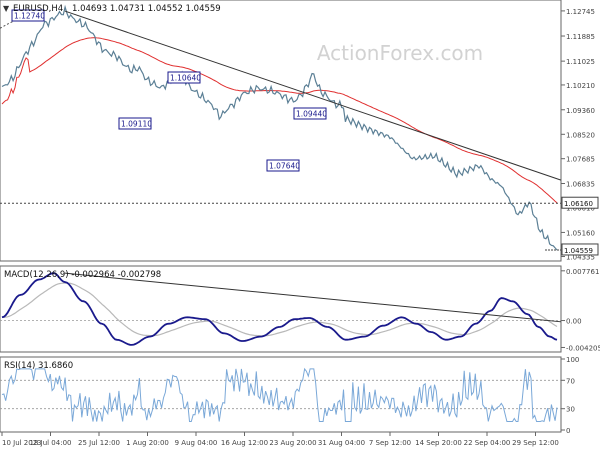  I want to click on rsi-tick-label: 30, so click(570, 410).